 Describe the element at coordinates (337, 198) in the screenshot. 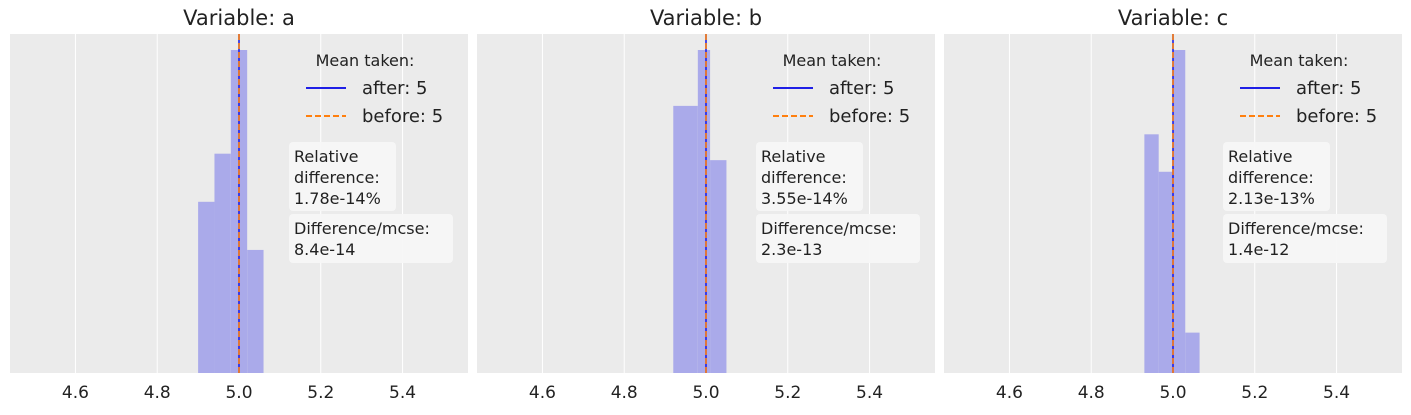

I see `relative-difference-value: 1.78e-14%` at that location.